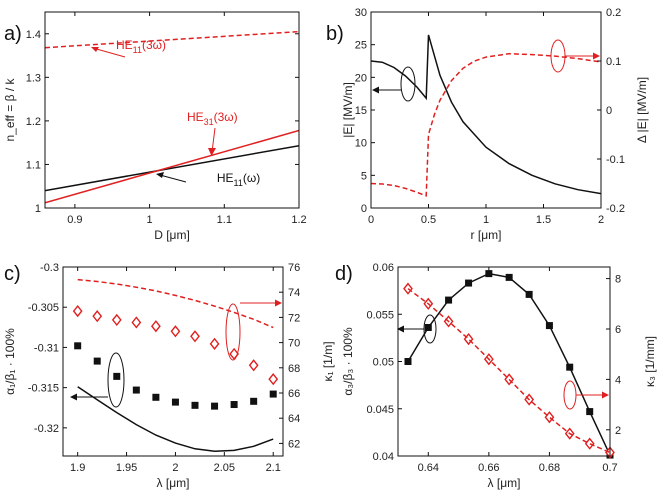  I want to click on x-tick-label: 1.95, so click(126, 468).